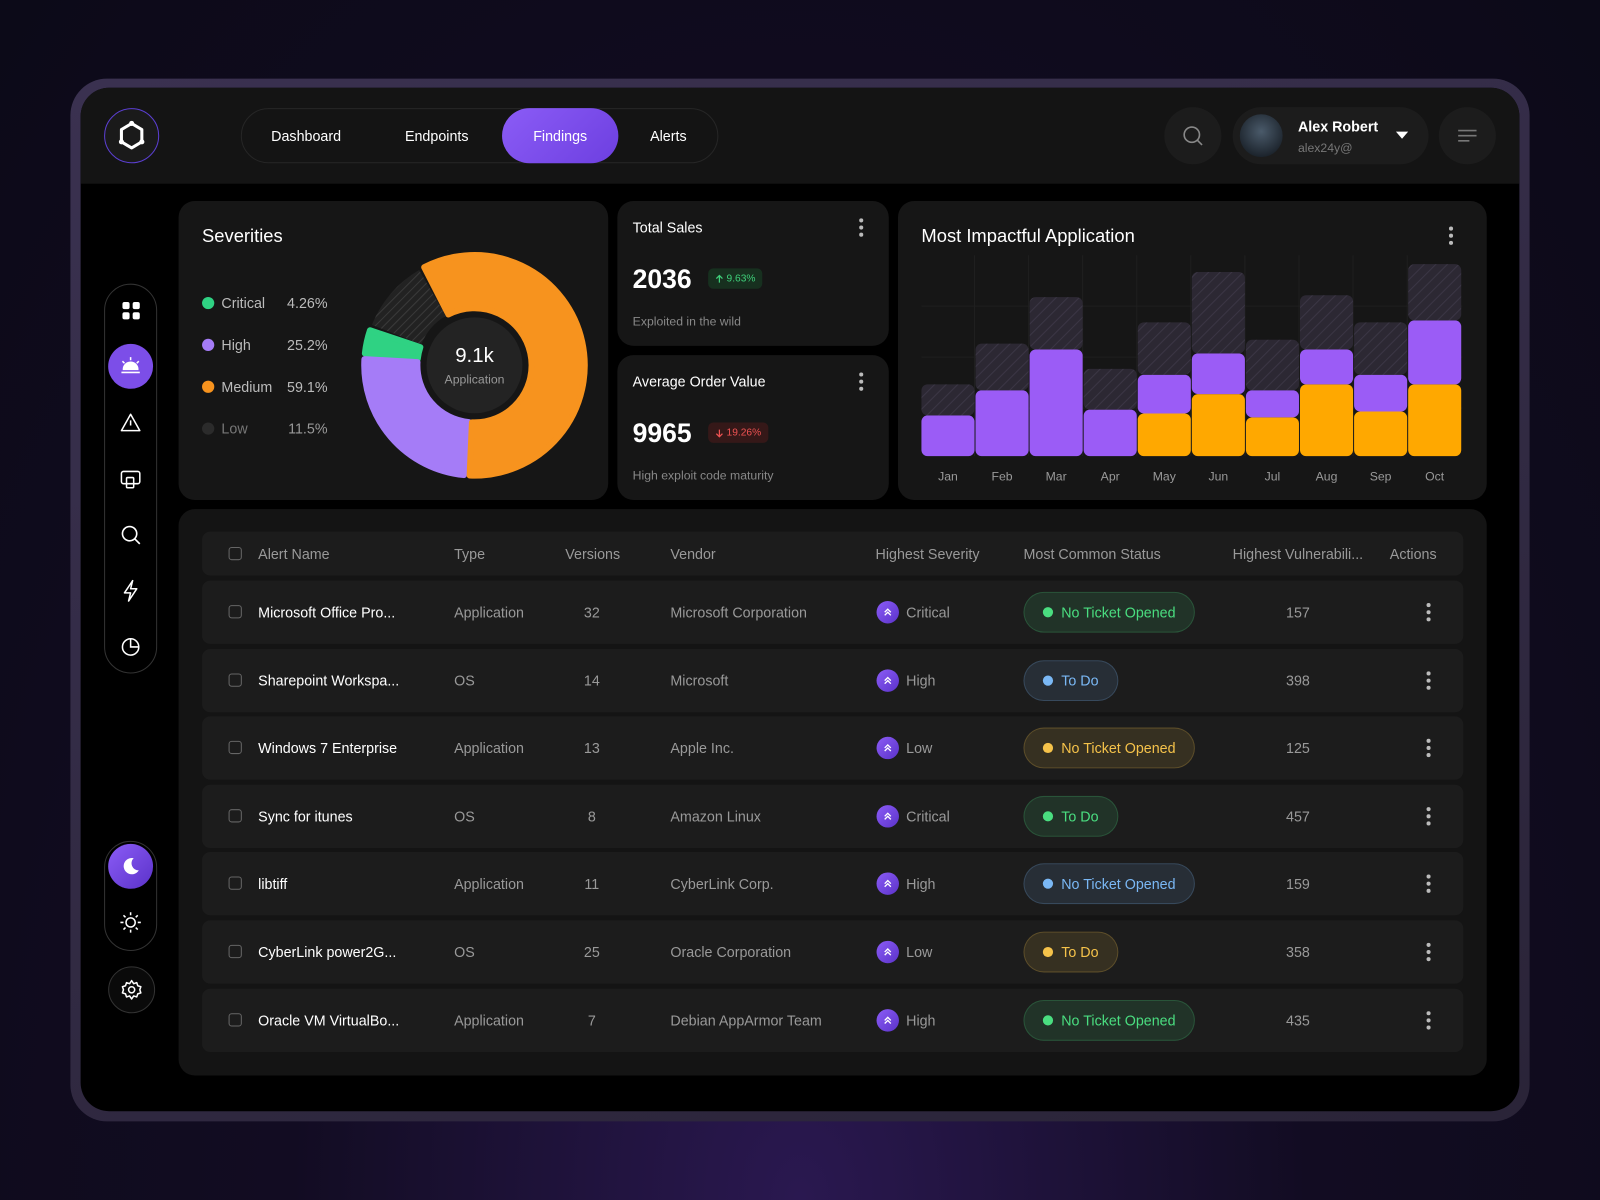 The height and width of the screenshot is (1200, 1600). Describe the element at coordinates (436, 135) in the screenshot. I see `nav-item: Endpoints` at that location.